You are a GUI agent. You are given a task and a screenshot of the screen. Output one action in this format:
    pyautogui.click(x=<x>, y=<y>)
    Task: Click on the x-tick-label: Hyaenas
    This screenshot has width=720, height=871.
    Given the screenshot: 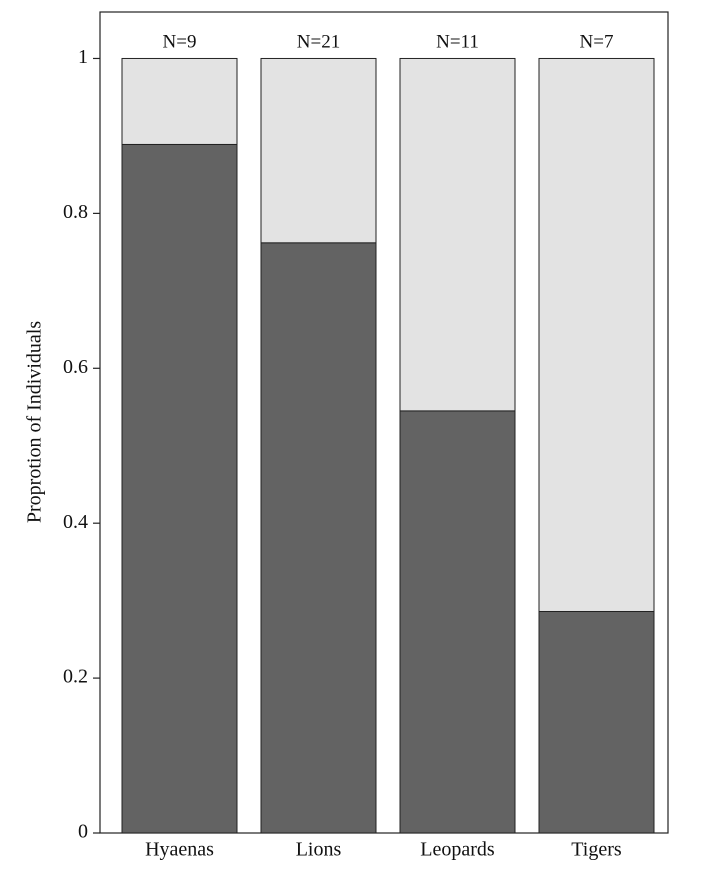 What is the action you would take?
    pyautogui.click(x=179, y=850)
    